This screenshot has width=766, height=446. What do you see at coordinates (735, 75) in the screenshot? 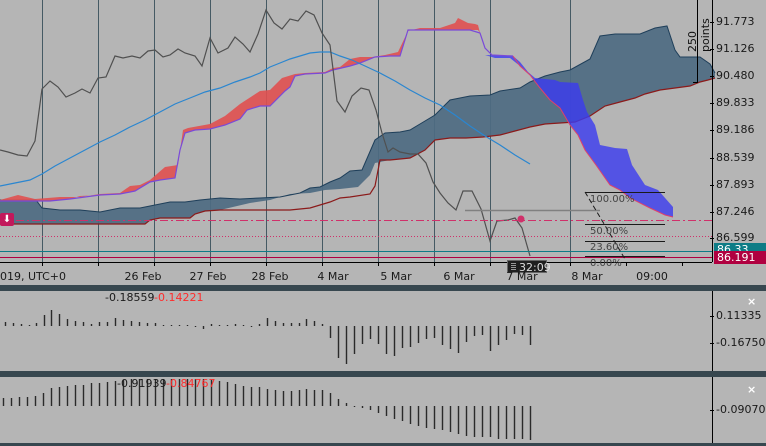
I see `price-label: 90.480` at bounding box center [735, 75].